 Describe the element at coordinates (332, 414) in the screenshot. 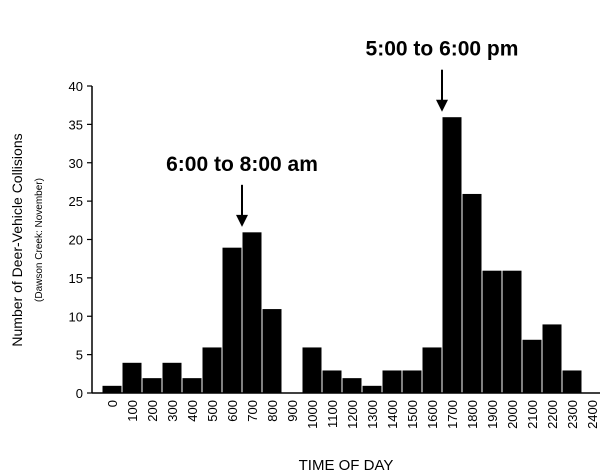

I see `x-tick-label: 1100` at that location.